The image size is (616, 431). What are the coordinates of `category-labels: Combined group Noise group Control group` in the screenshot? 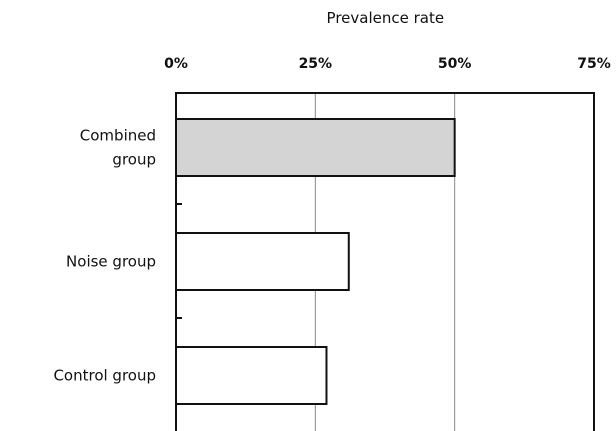 It's located at (104, 256).